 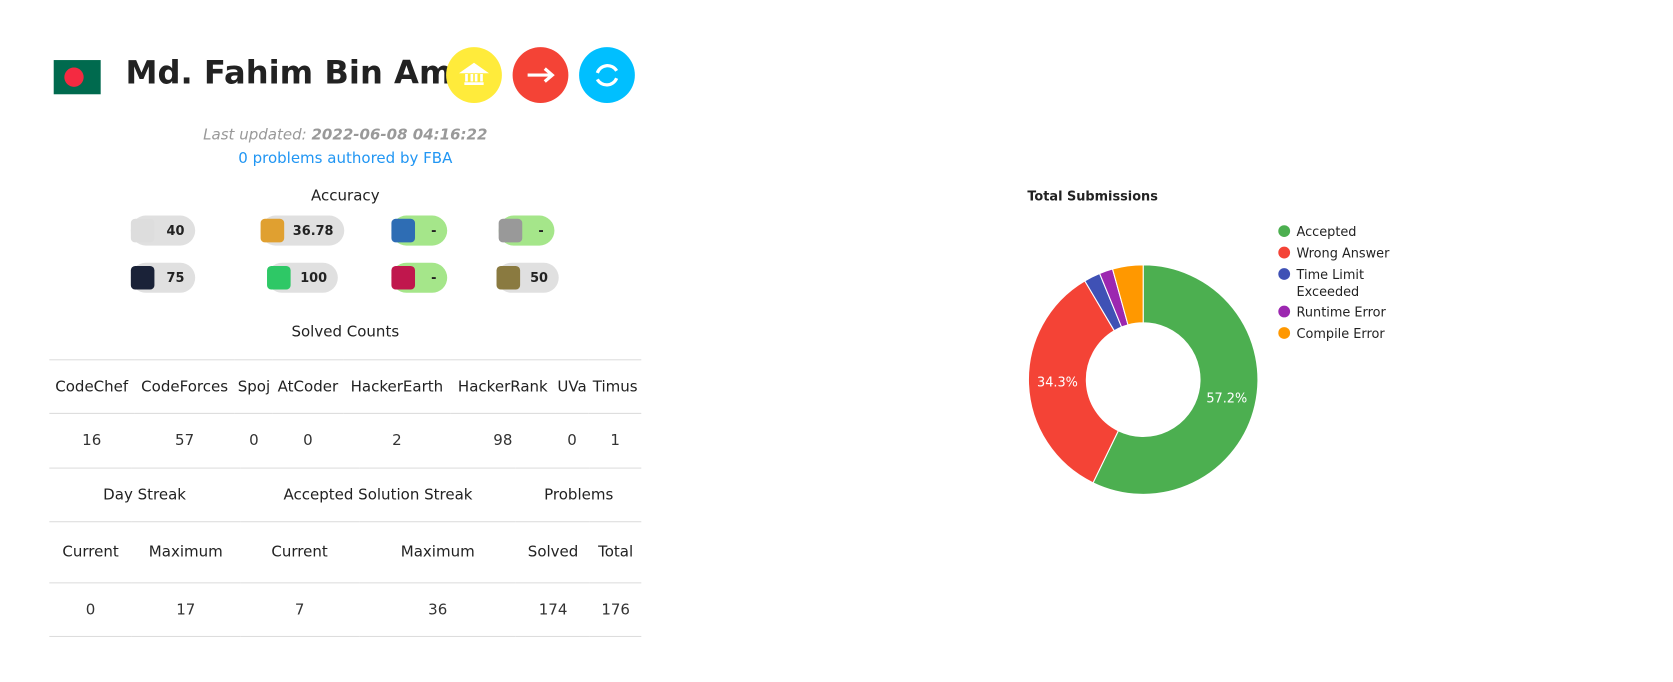 What do you see at coordinates (572, 386) in the screenshot?
I see `column-header: UVa` at bounding box center [572, 386].